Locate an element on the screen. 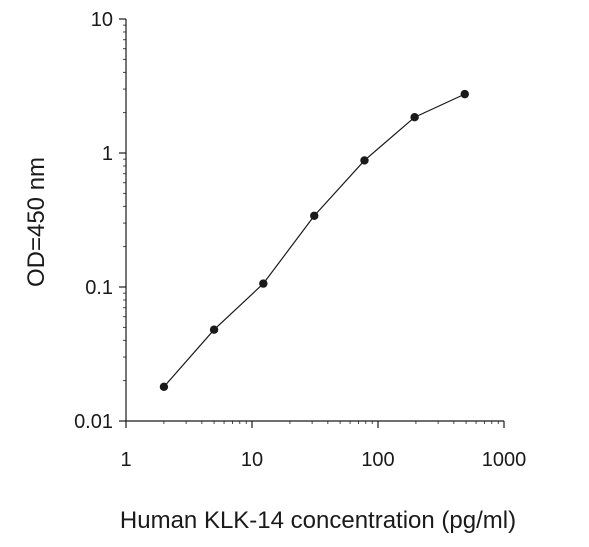  y-tick-label: 10 is located at coordinates (102, 20).